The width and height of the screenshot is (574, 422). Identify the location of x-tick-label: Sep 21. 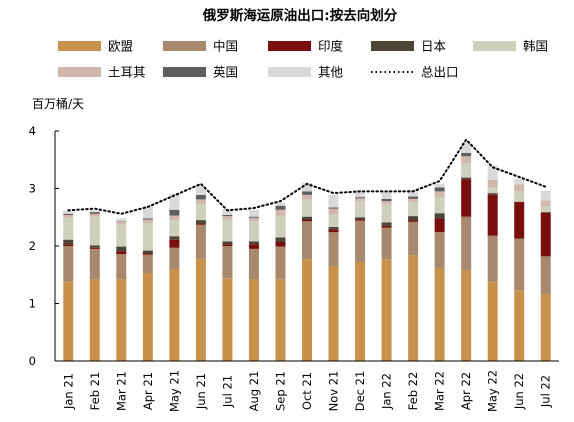
(280, 391).